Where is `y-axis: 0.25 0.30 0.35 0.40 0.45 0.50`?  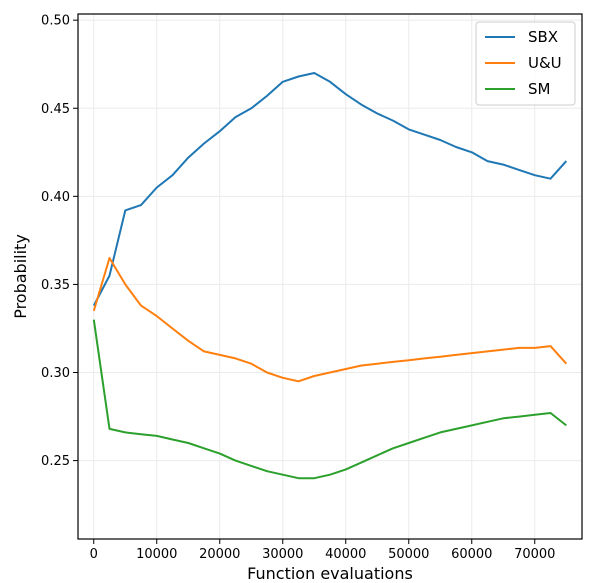
y-axis: 0.25 0.30 0.35 0.40 0.45 0.50 is located at coordinates (59, 241).